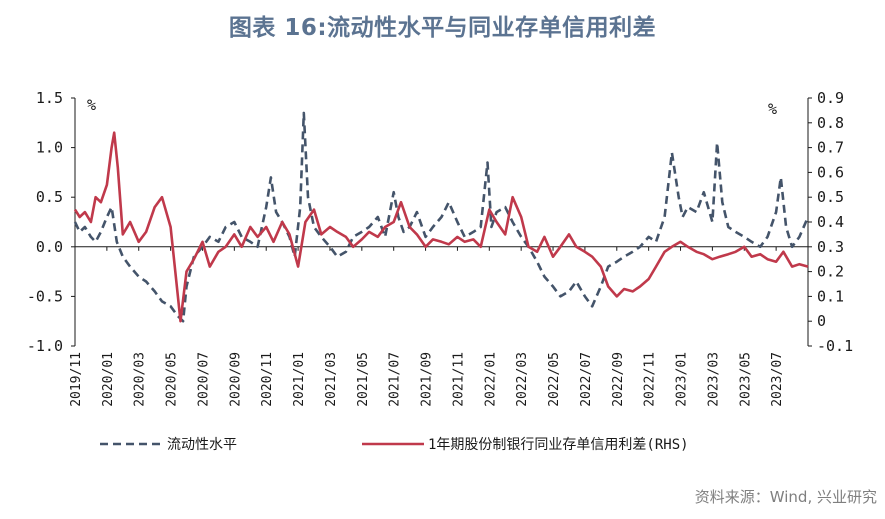 Image resolution: width=885 pixels, height=519 pixels. Describe the element at coordinates (108, 379) in the screenshot. I see `x-tick-label: 2020/01` at that location.